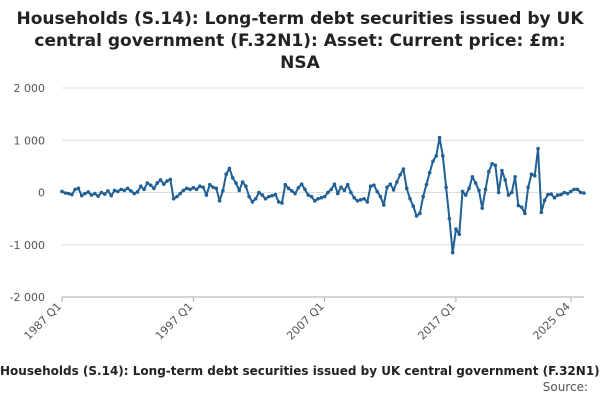 The image size is (600, 400). What do you see at coordinates (551, 321) in the screenshot?
I see `x-tick-label: 2025 Q4` at bounding box center [551, 321].